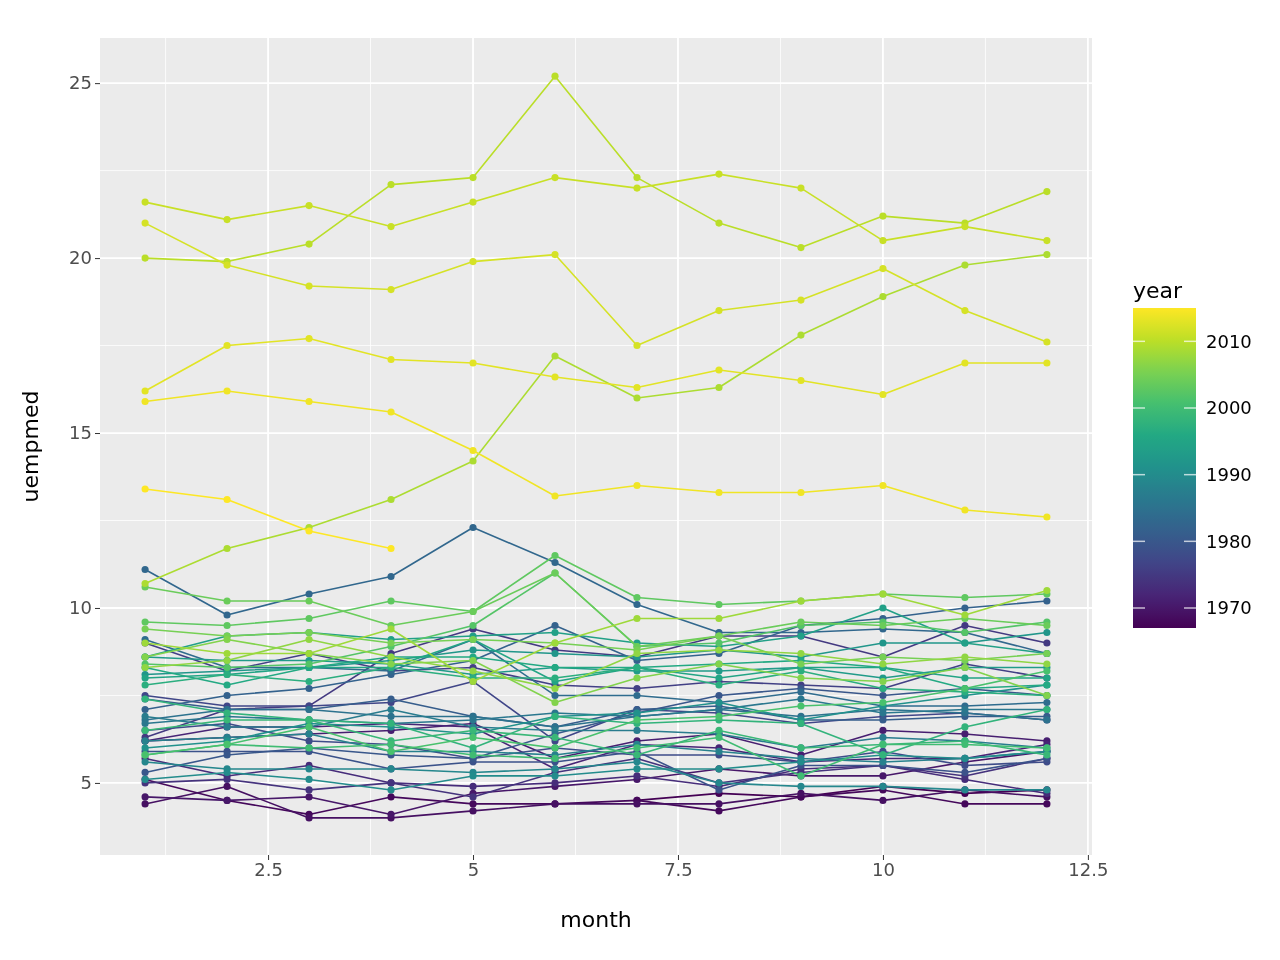 This screenshot has width=1280, height=960. Describe the element at coordinates (1158, 290) in the screenshot. I see `color-bar-title: year` at that location.